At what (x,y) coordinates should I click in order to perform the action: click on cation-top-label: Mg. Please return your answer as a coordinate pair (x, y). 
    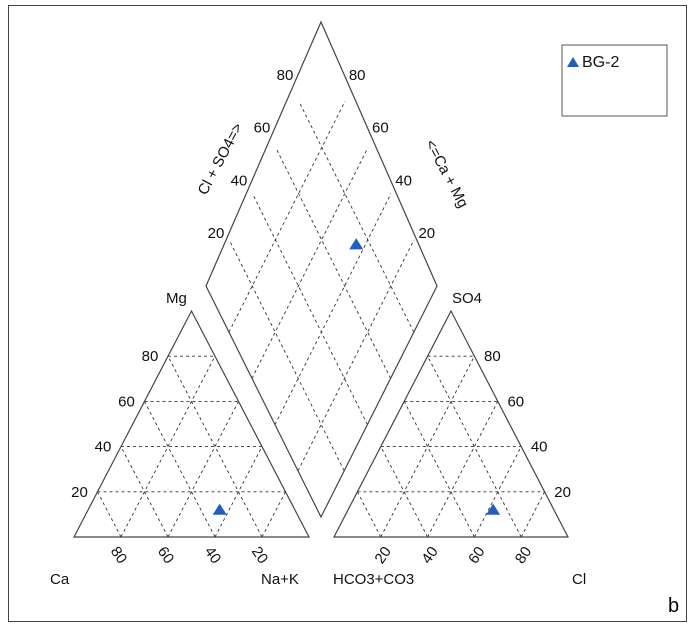
    Looking at the image, I should click on (176, 298).